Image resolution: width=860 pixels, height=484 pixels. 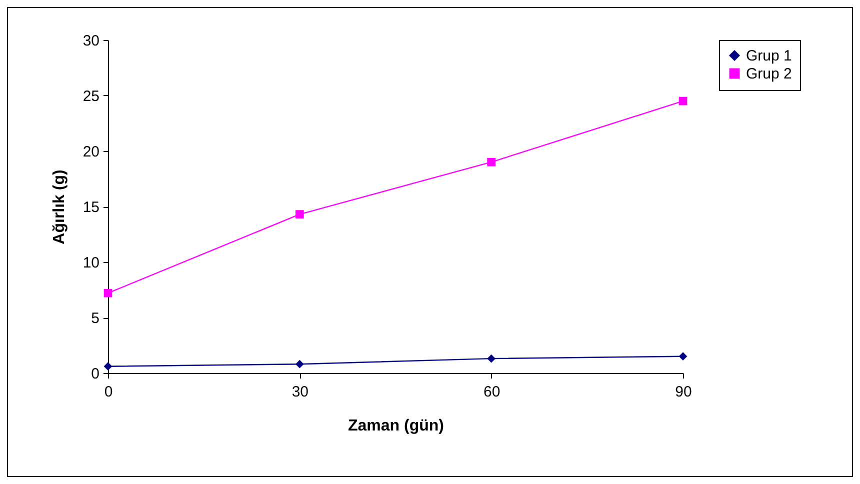 I want to click on y-tick-label: 0, so click(x=95, y=374).